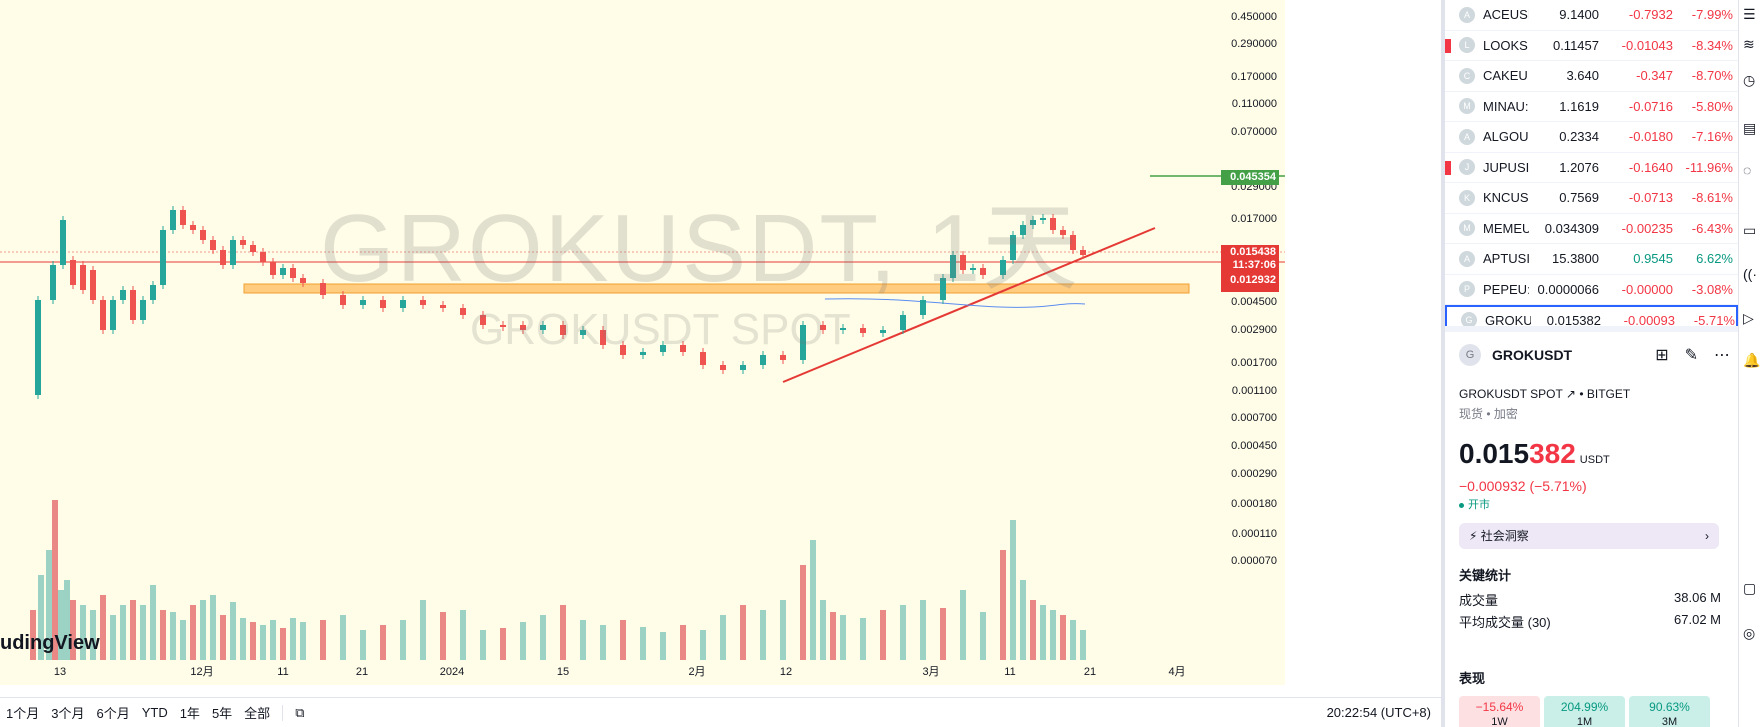  What do you see at coordinates (955, 303) in the screenshot?
I see `moving-average` at bounding box center [955, 303].